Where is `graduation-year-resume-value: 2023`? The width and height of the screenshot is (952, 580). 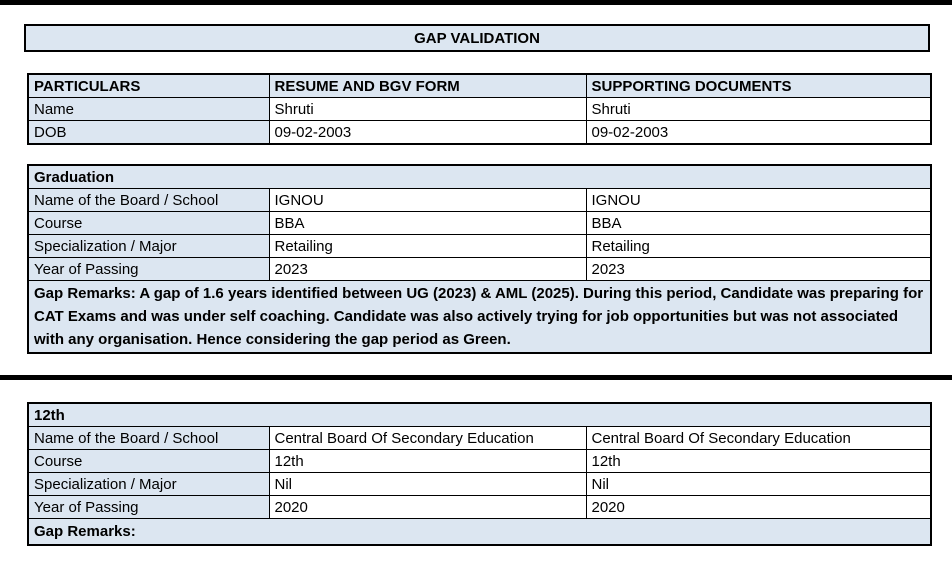 graduation-year-resume-value: 2023 is located at coordinates (427, 269).